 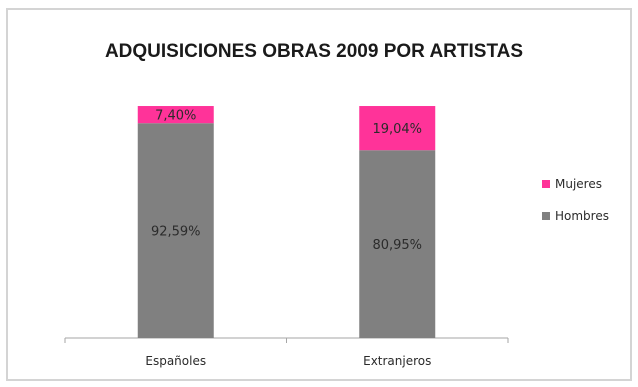 What do you see at coordinates (575, 200) in the screenshot?
I see `legend: Mujeres Hombres` at bounding box center [575, 200].